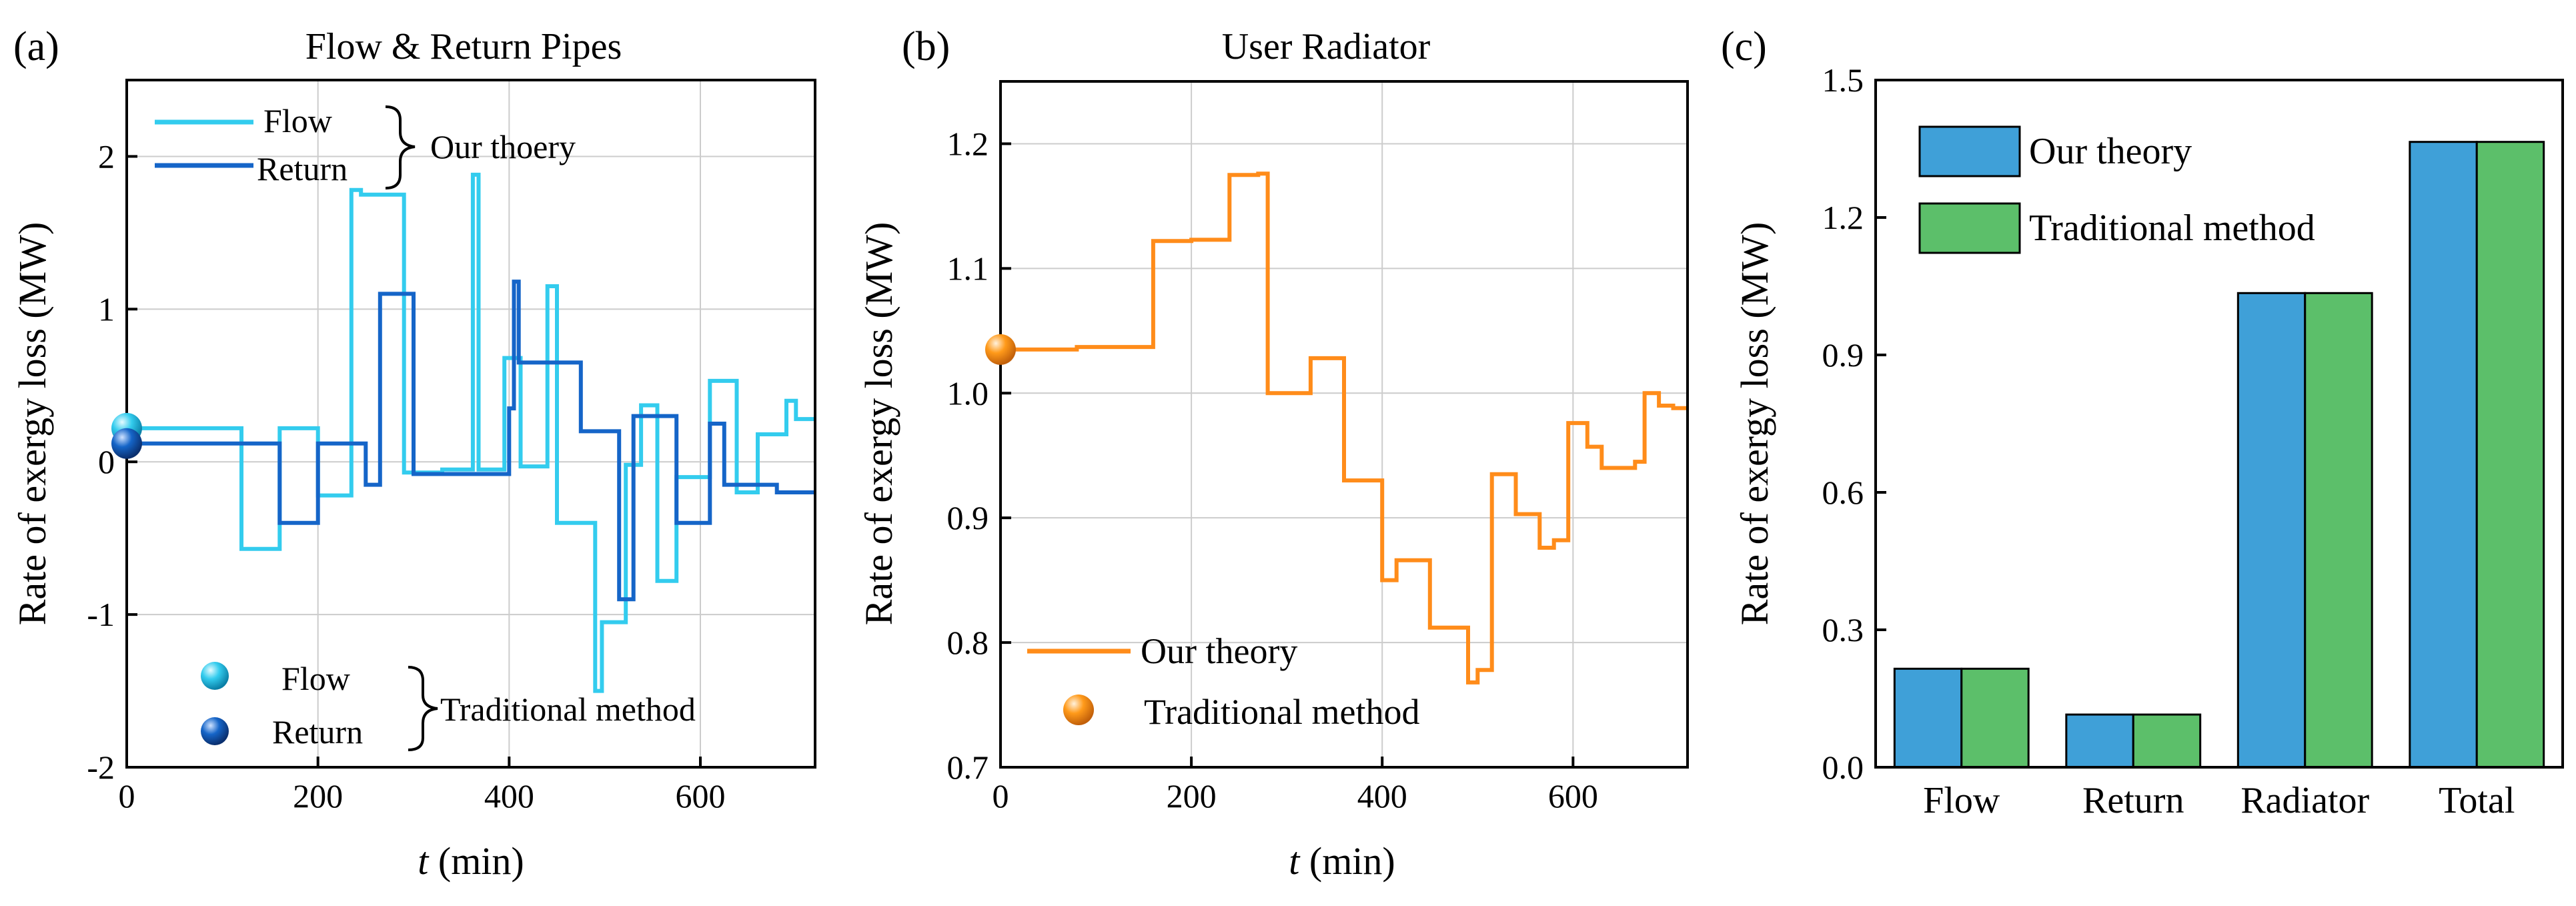 The width and height of the screenshot is (2576, 906). I want to click on b-ytick-label-3: 1.0, so click(968, 393).